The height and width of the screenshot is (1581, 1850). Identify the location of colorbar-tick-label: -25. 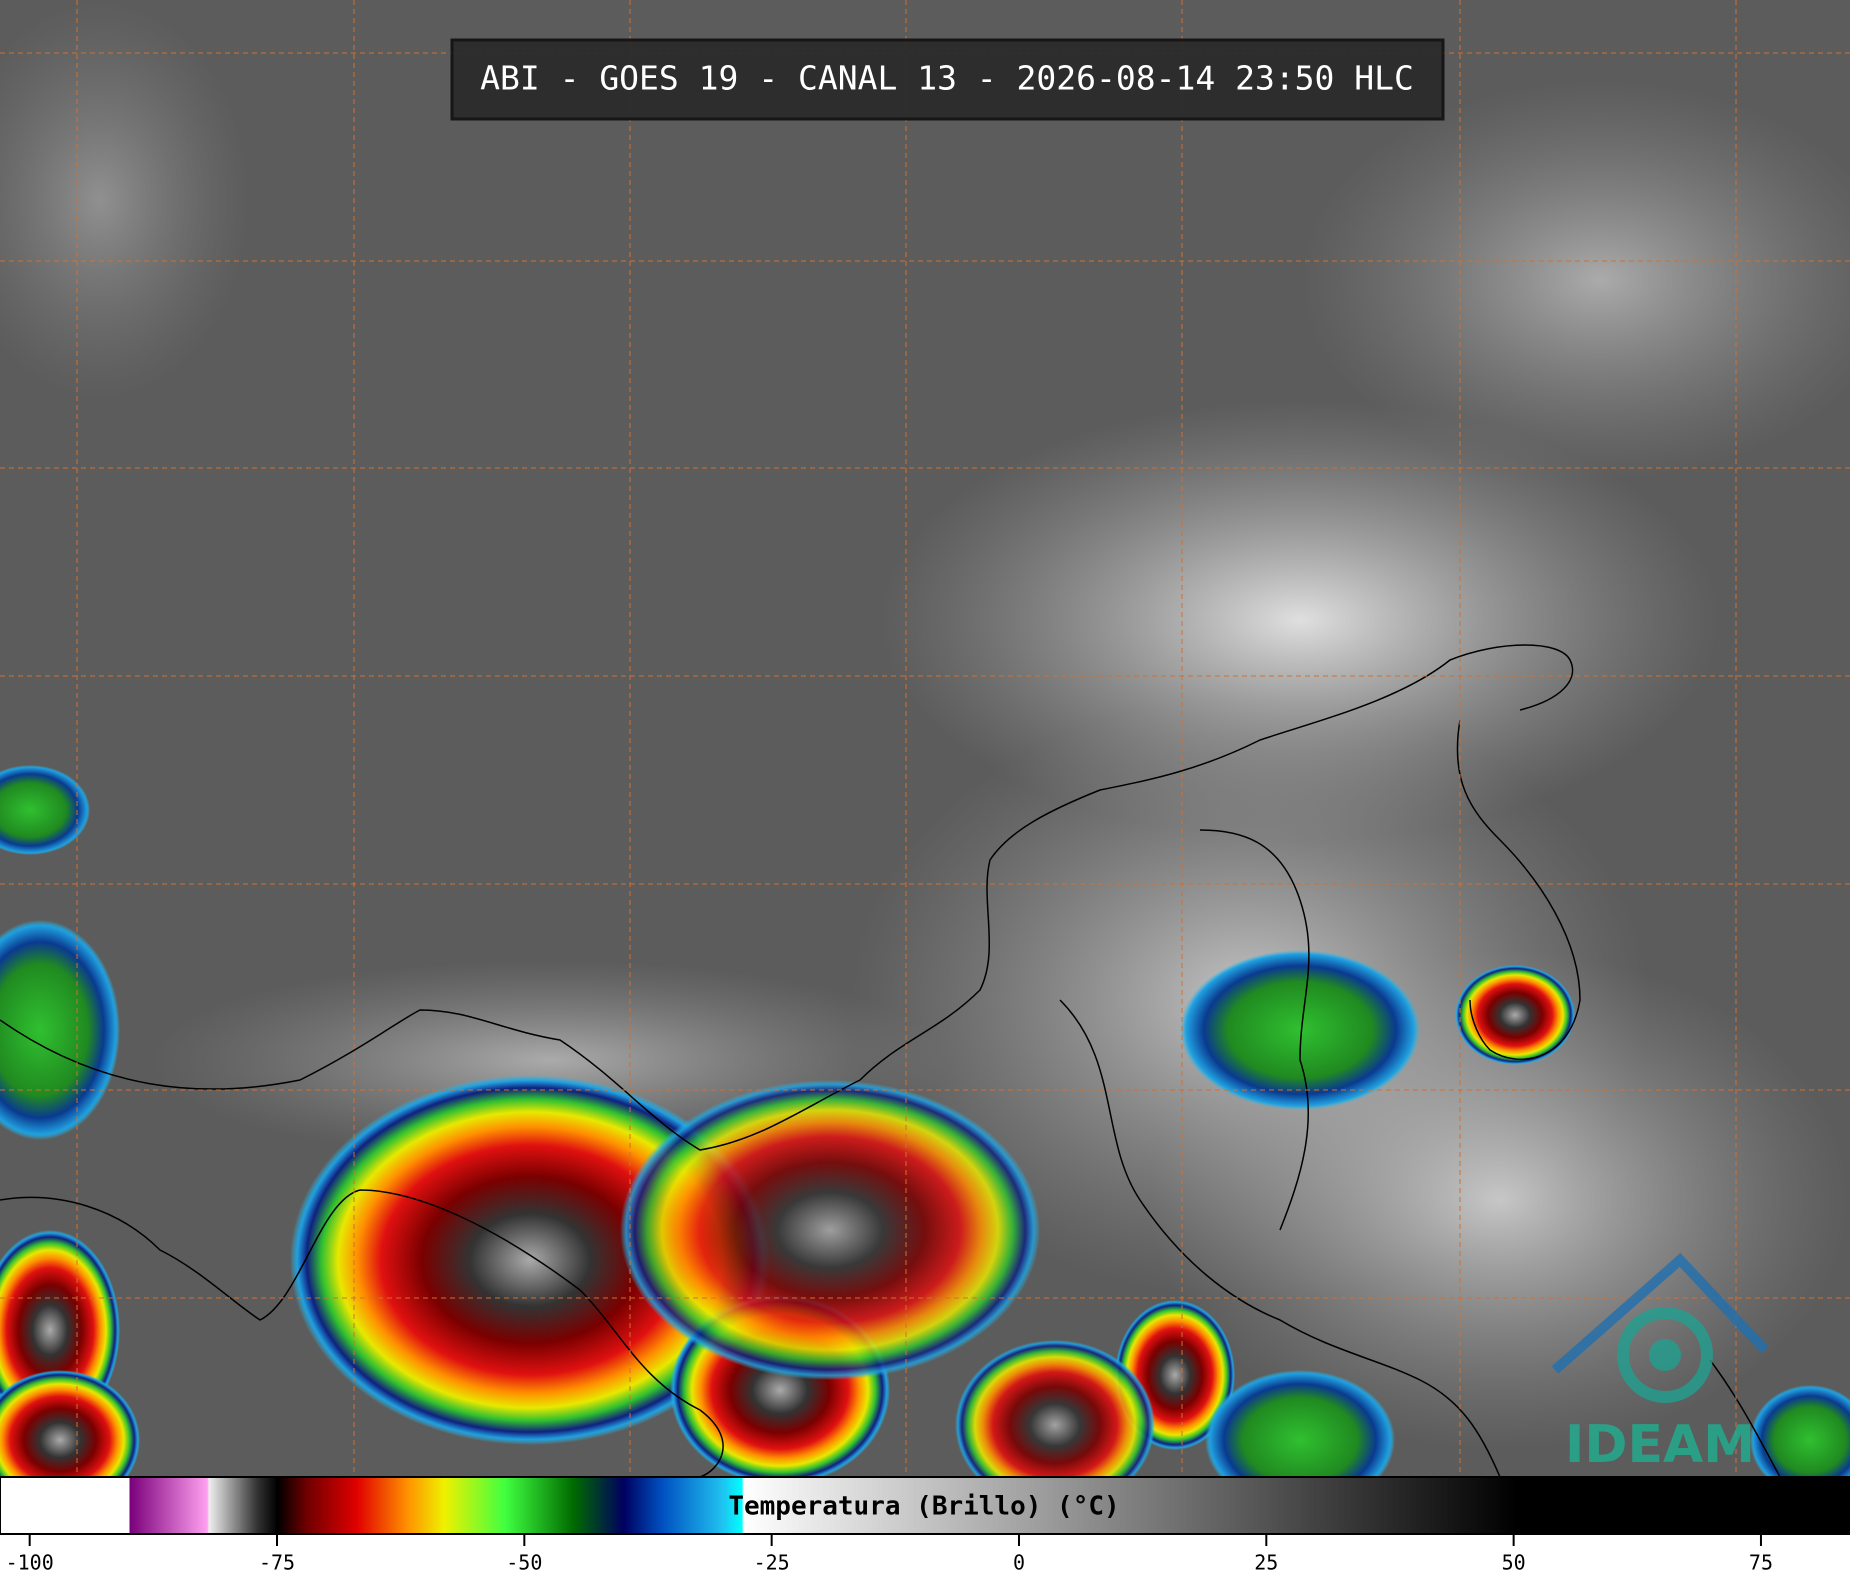
(772, 1563).